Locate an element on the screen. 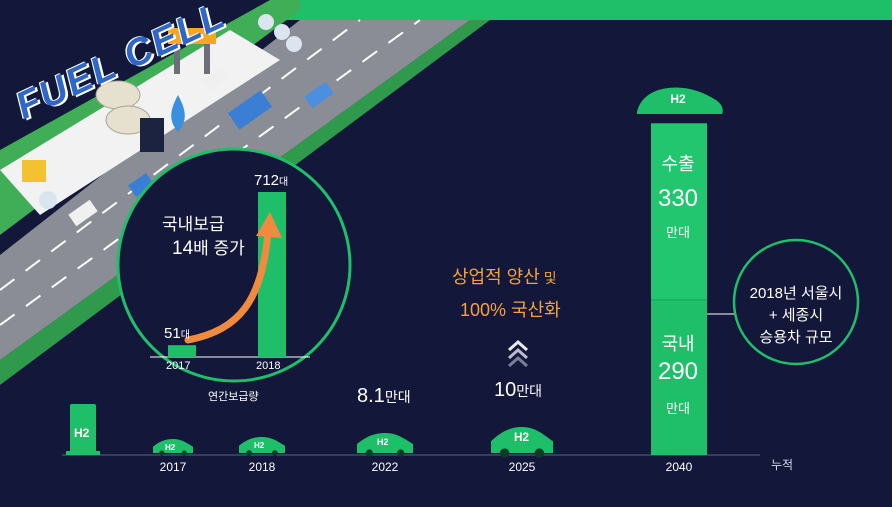 This screenshot has height=507, width=892. car-icon-2017 is located at coordinates (173, 446).